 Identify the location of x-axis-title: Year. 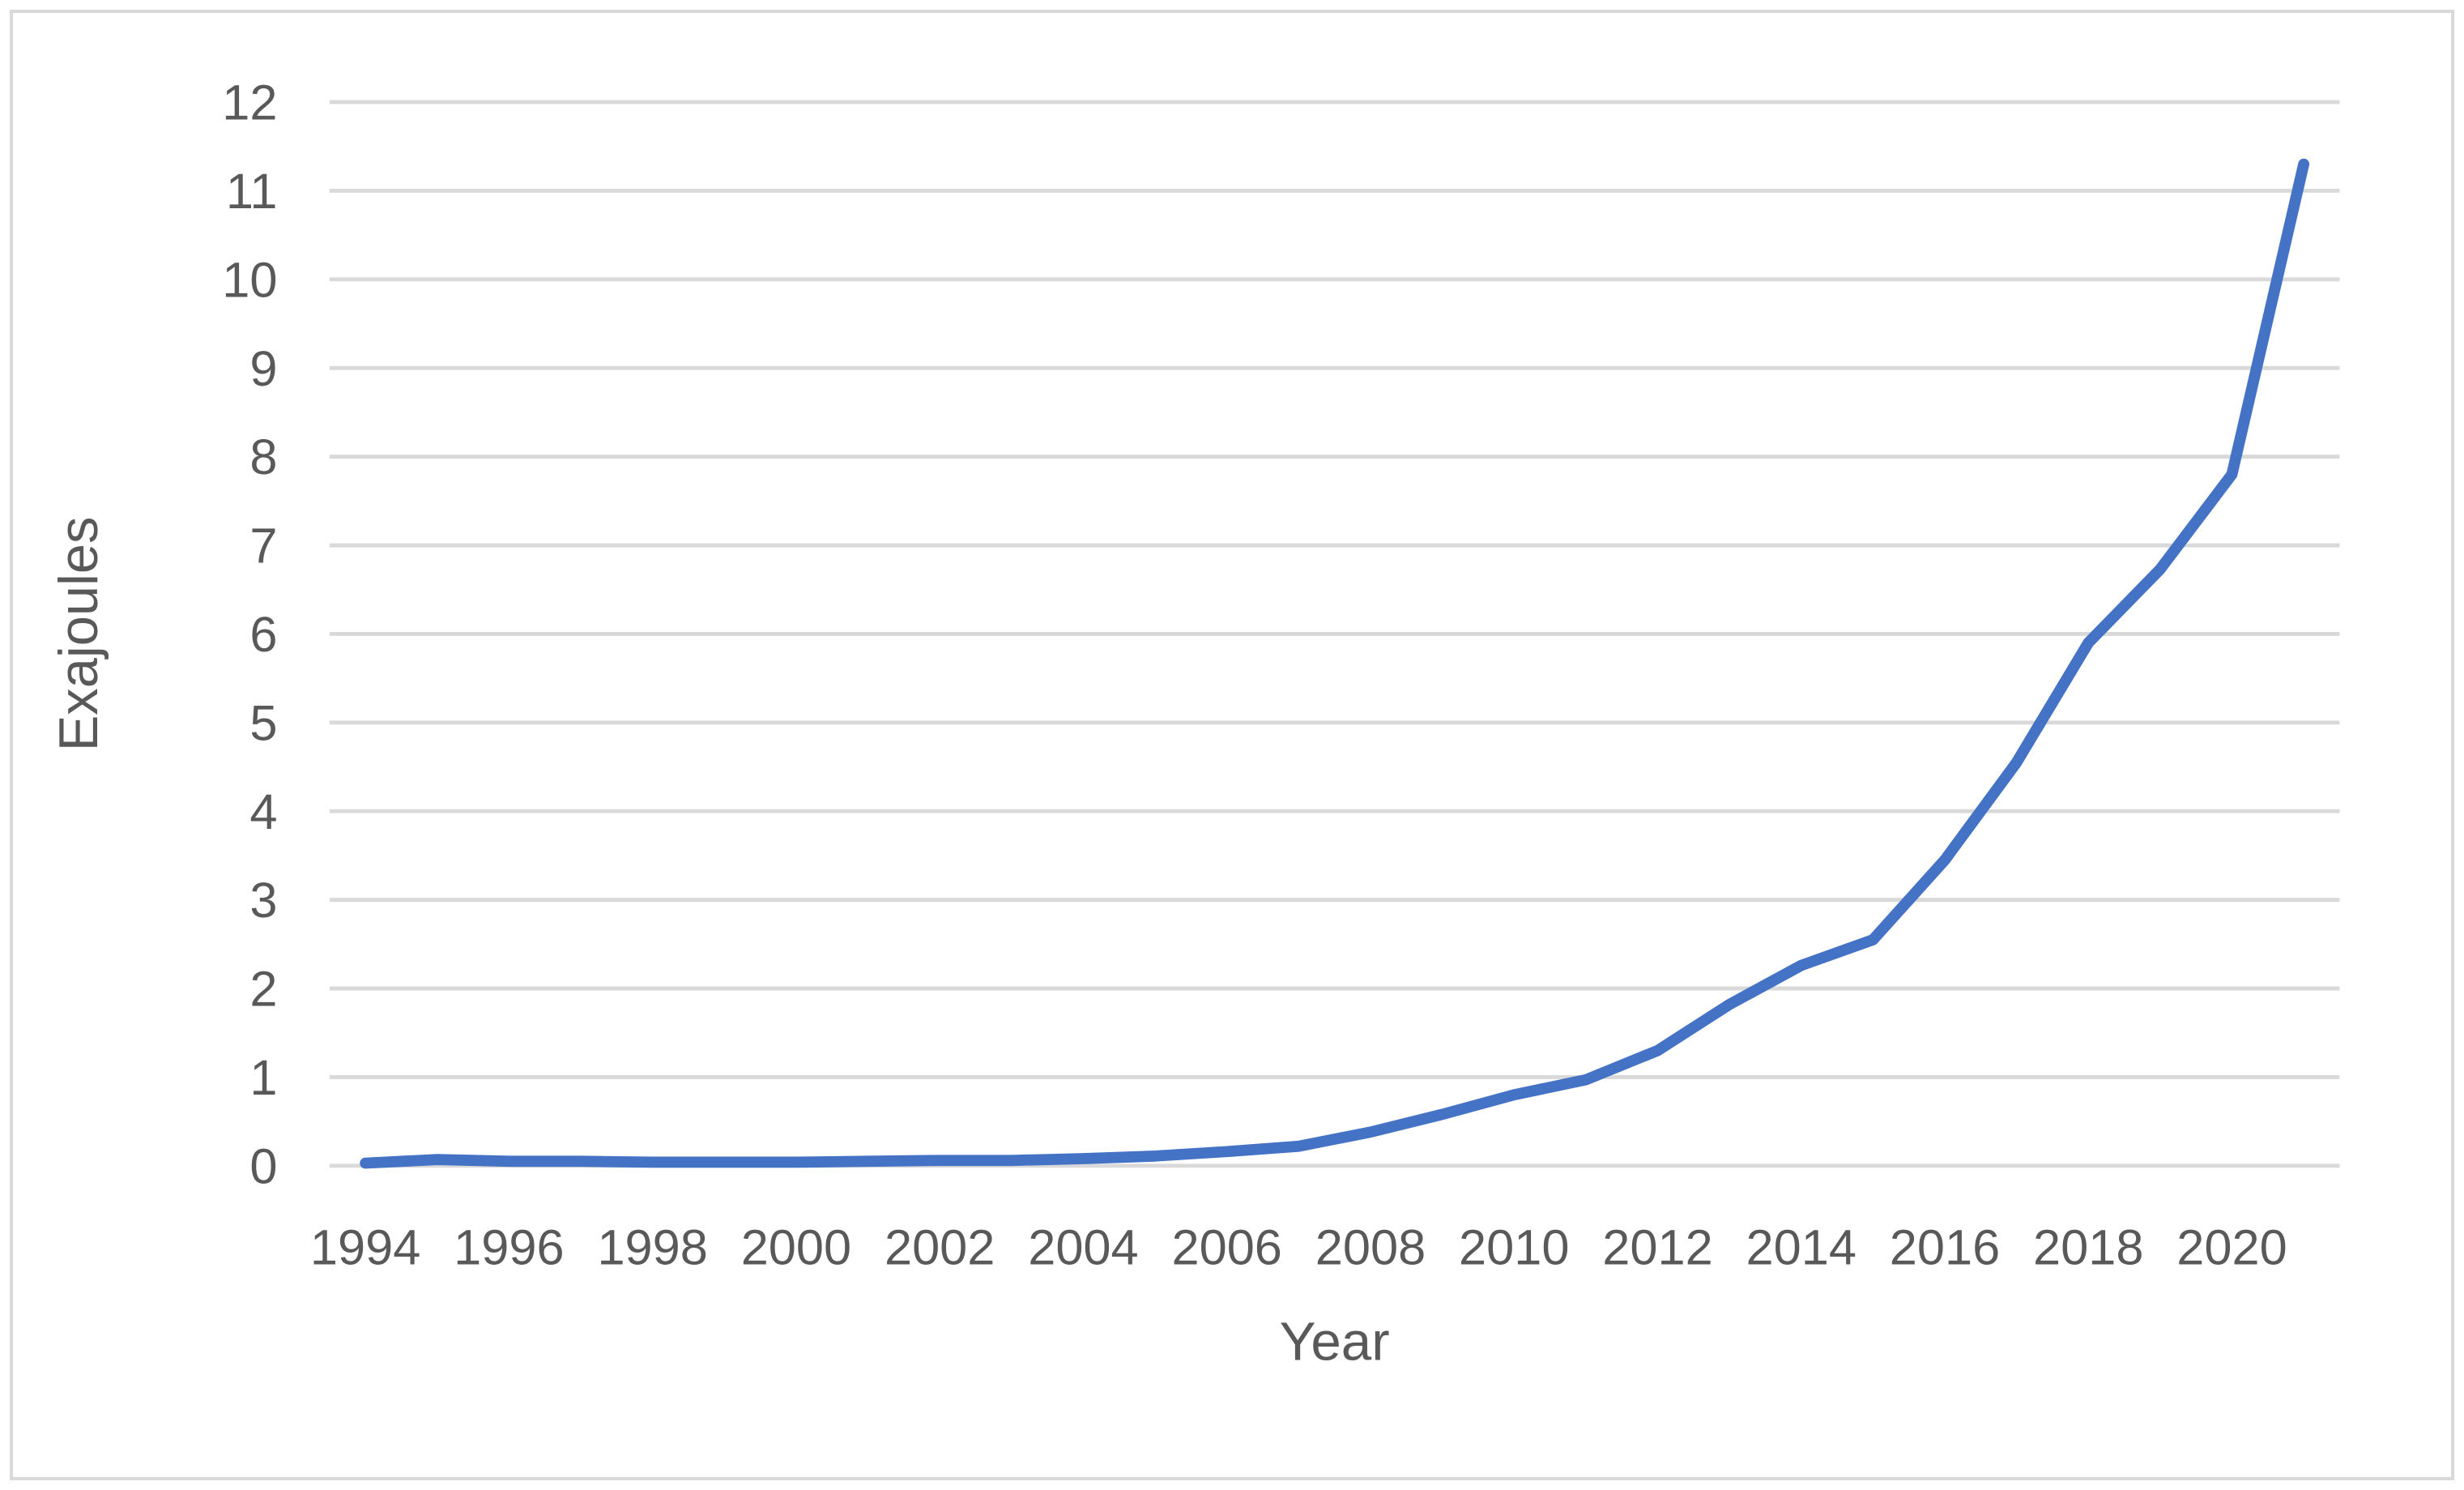
(1335, 1342).